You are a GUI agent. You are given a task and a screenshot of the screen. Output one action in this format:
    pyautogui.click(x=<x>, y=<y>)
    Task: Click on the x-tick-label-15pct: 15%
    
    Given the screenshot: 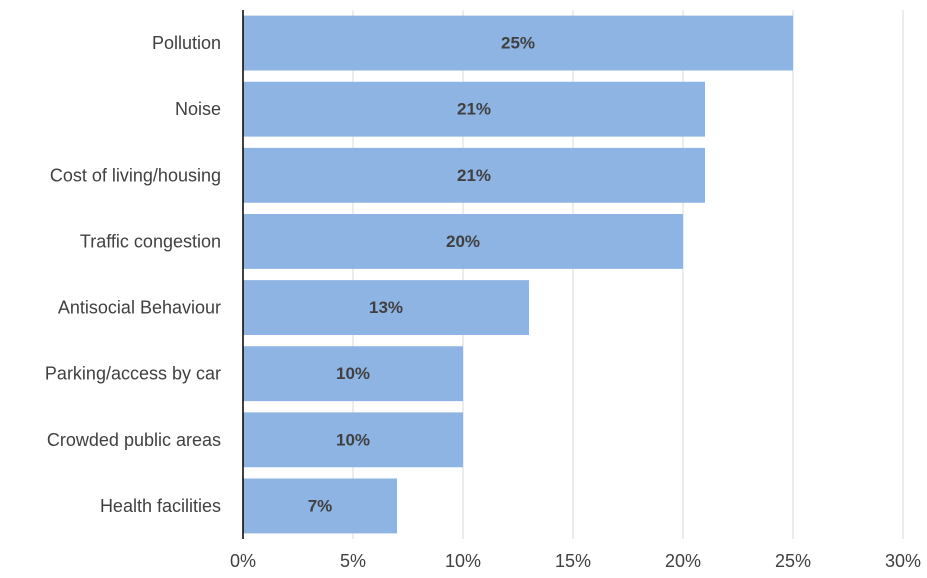 What is the action you would take?
    pyautogui.click(x=573, y=561)
    